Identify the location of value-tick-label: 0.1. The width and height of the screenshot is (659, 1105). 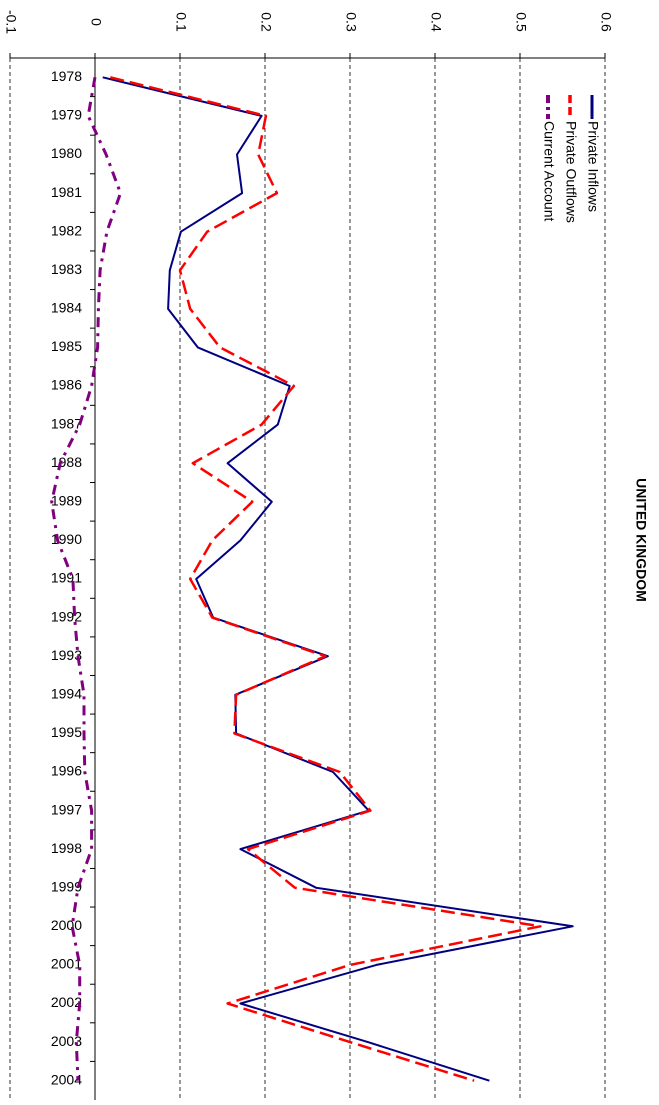
(181, 22).